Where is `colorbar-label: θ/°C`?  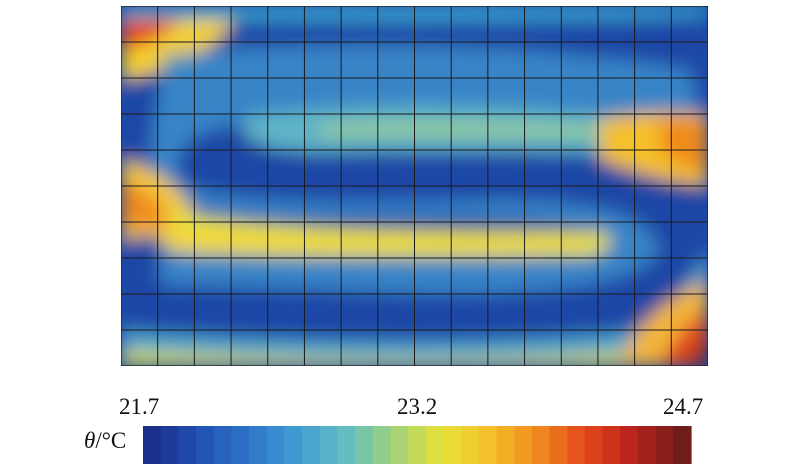
colorbar-label: θ/°C is located at coordinates (105, 440).